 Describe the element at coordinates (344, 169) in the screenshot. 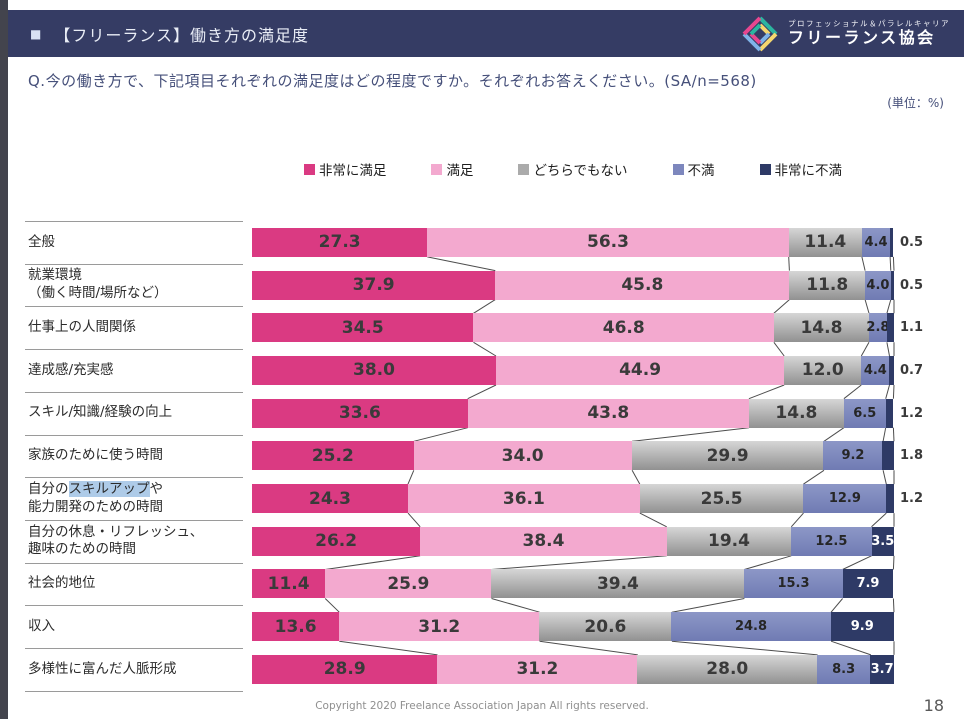

I see `legend-item: 非常に満足` at that location.